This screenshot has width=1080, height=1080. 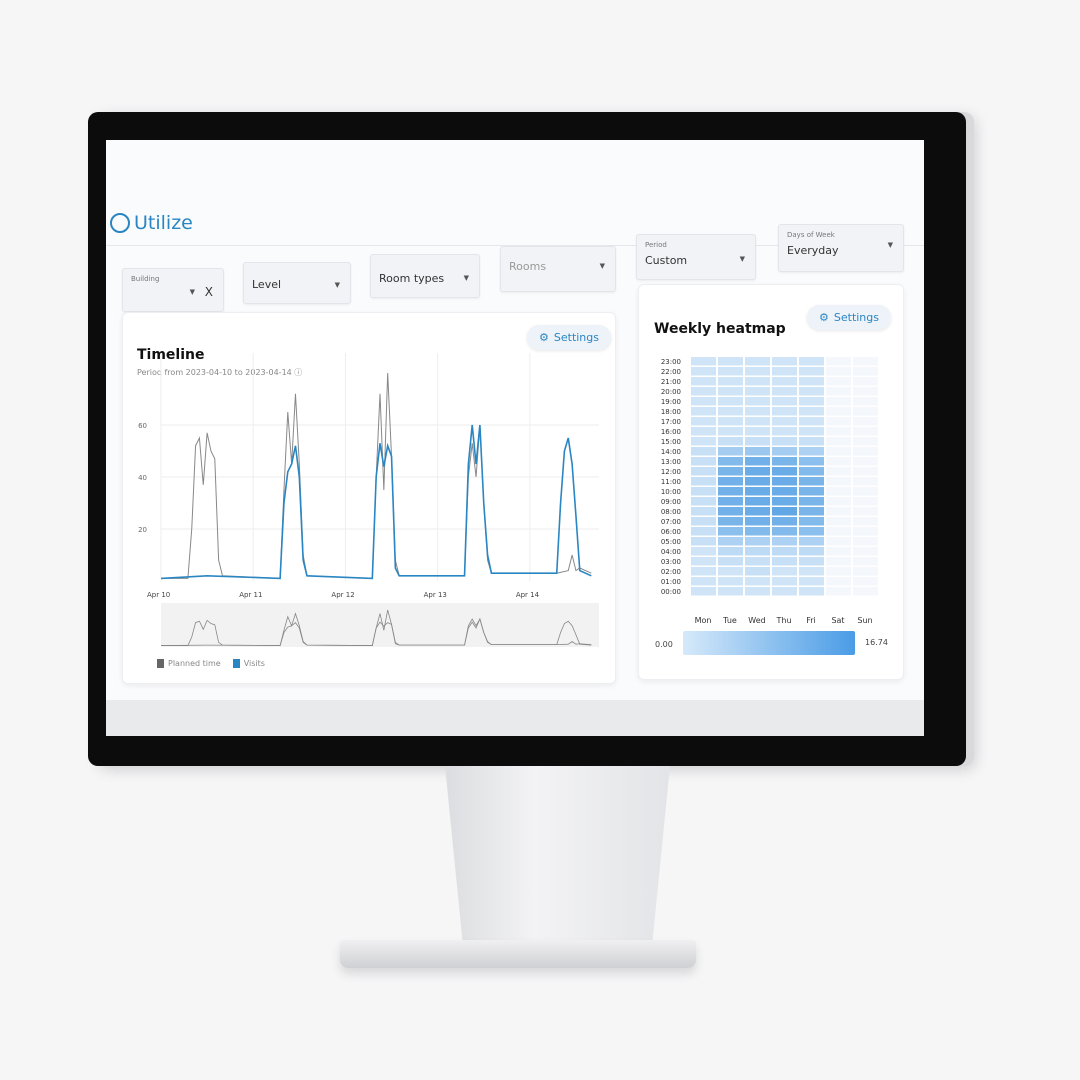 I want to click on hour-label: 07:00, so click(x=671, y=522).